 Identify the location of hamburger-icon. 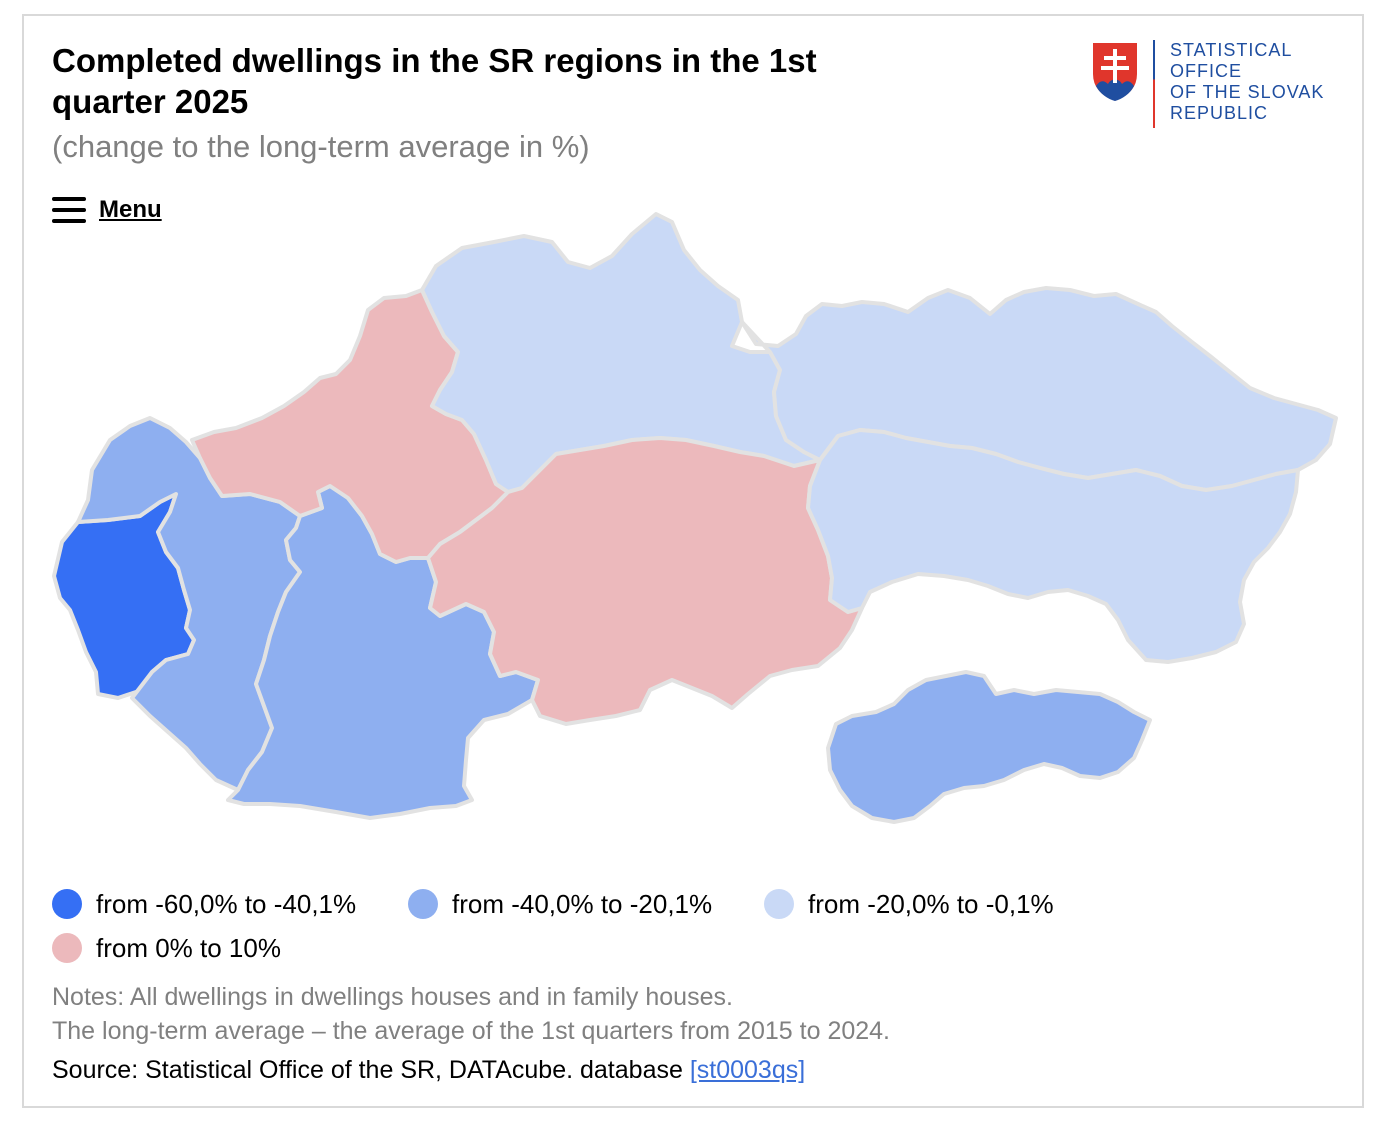
(69, 210).